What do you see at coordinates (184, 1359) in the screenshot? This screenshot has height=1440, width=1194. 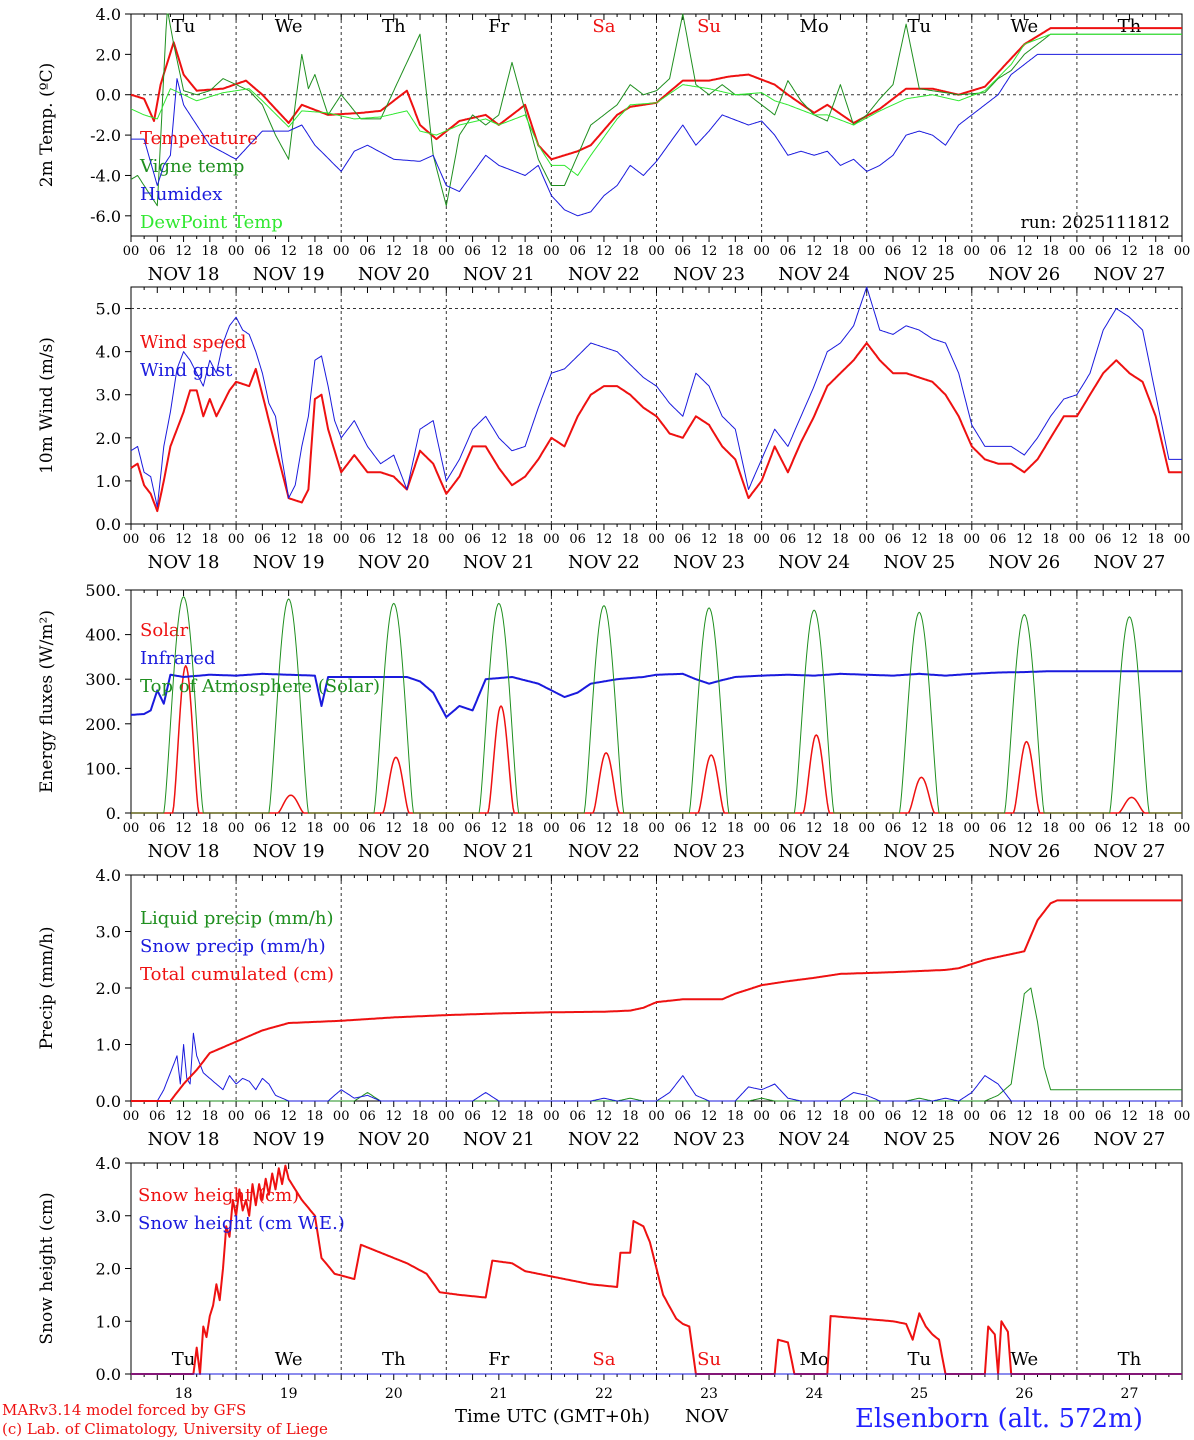 I see `weekday-label: Tu` at bounding box center [184, 1359].